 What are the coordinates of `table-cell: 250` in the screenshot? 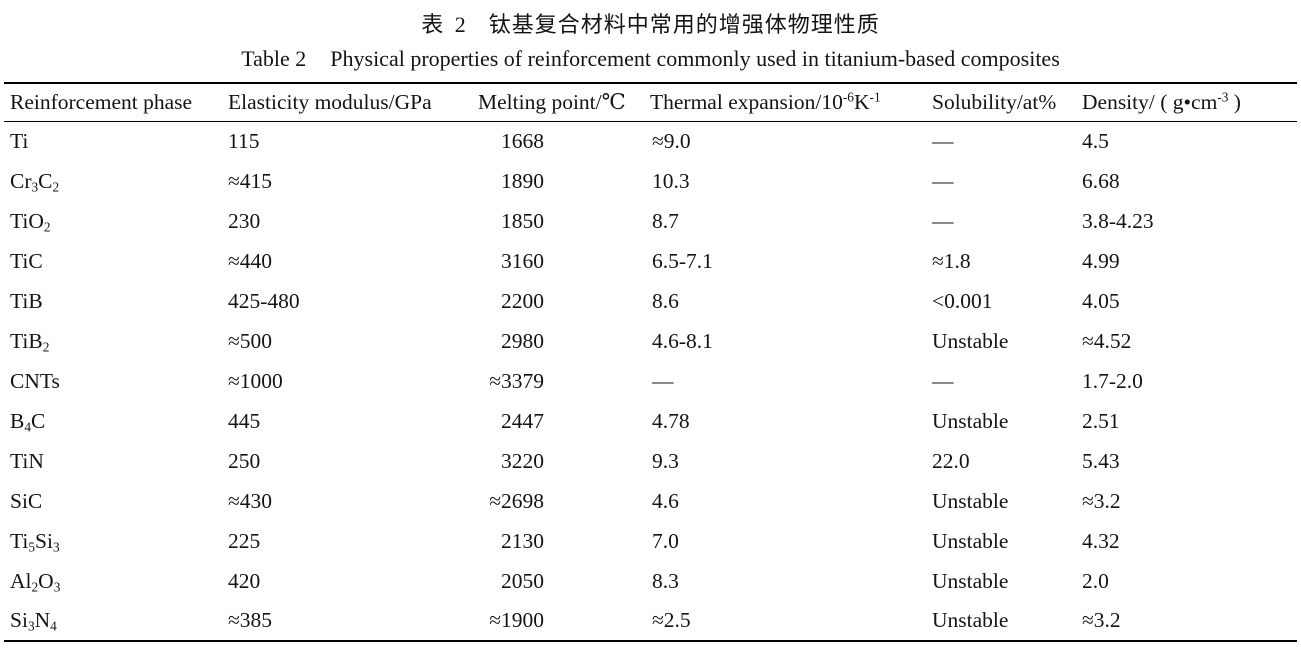 It's located at (244, 460).